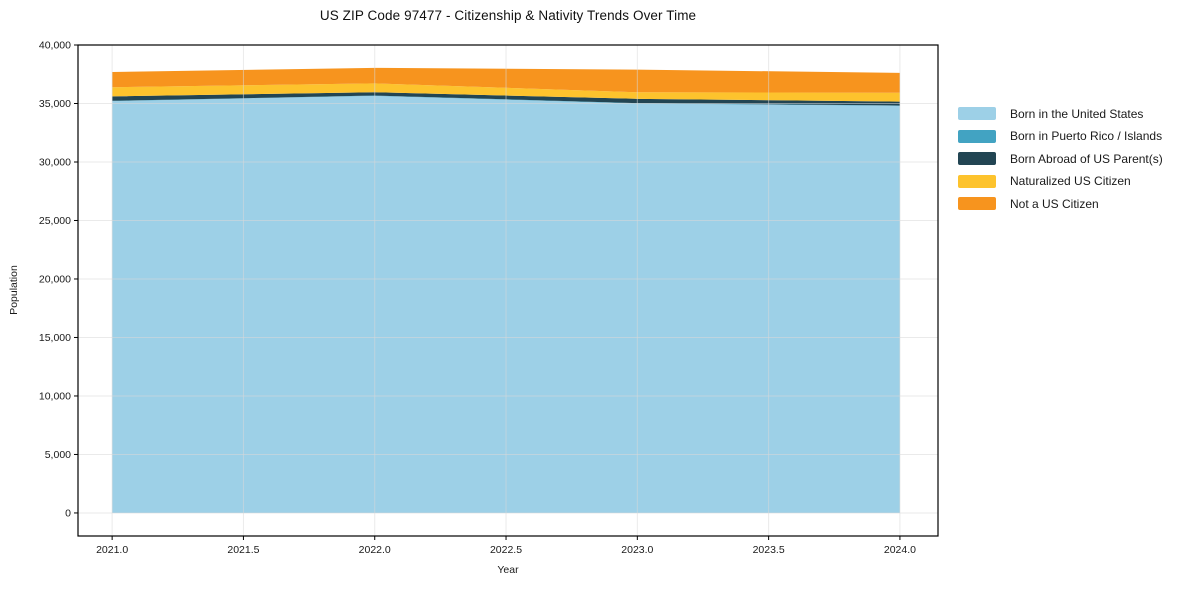 This screenshot has height=590, width=1189. What do you see at coordinates (112, 550) in the screenshot?
I see `x-tick-label: 2021.0` at bounding box center [112, 550].